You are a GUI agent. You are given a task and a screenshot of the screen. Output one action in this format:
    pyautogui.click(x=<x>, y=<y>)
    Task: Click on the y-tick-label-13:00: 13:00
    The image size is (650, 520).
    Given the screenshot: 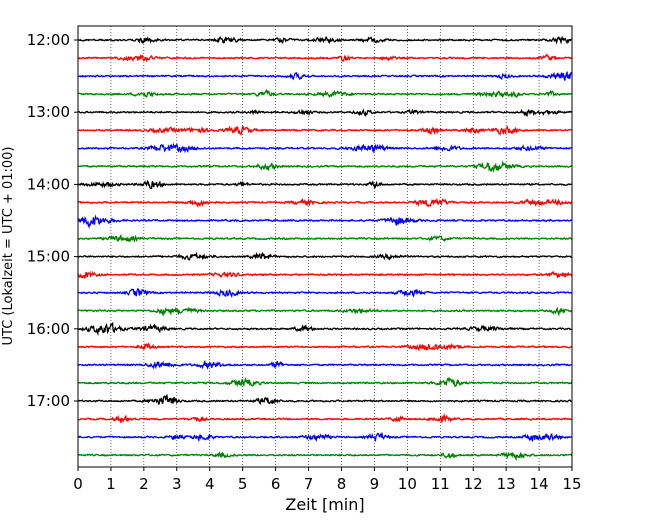 What is the action you would take?
    pyautogui.click(x=48, y=112)
    